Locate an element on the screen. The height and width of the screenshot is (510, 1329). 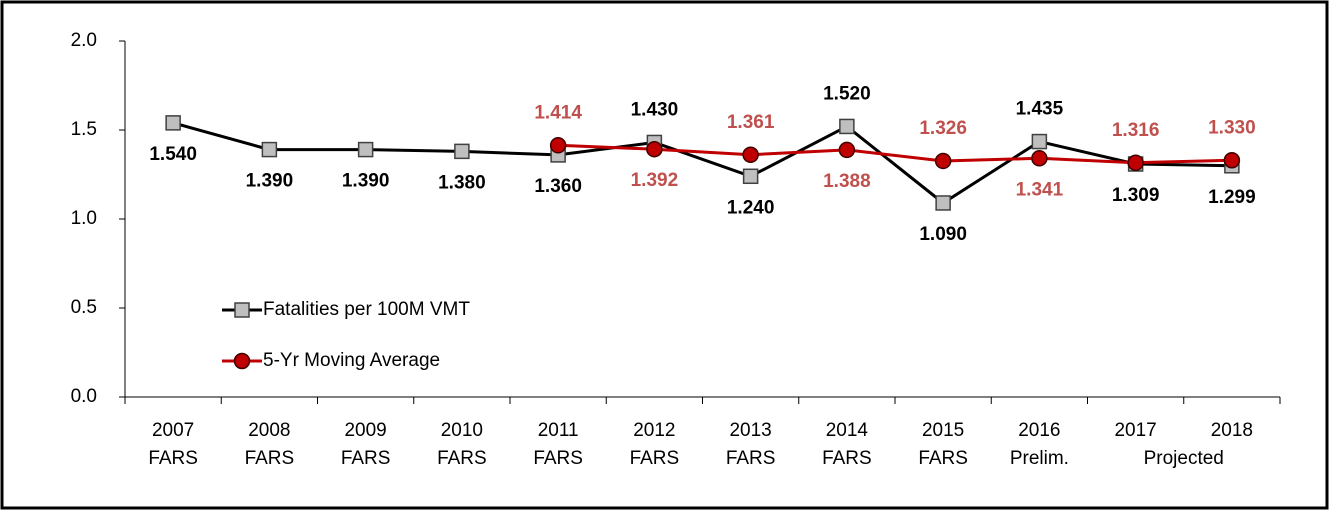
data-label: 1.360 is located at coordinates (558, 186).